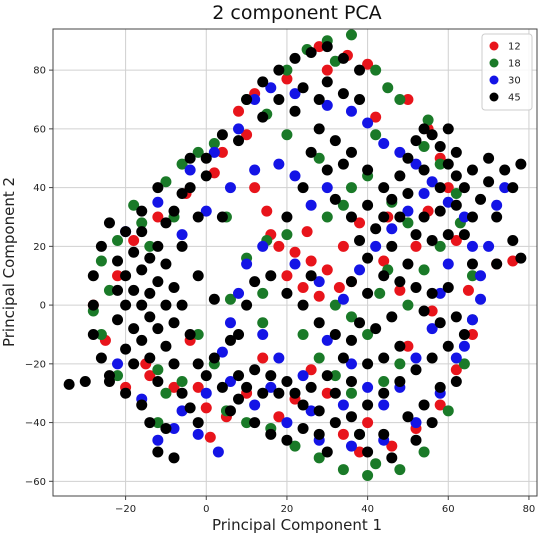  What do you see at coordinates (35, 482) in the screenshot?
I see `y-tick-label: −60` at bounding box center [35, 482].